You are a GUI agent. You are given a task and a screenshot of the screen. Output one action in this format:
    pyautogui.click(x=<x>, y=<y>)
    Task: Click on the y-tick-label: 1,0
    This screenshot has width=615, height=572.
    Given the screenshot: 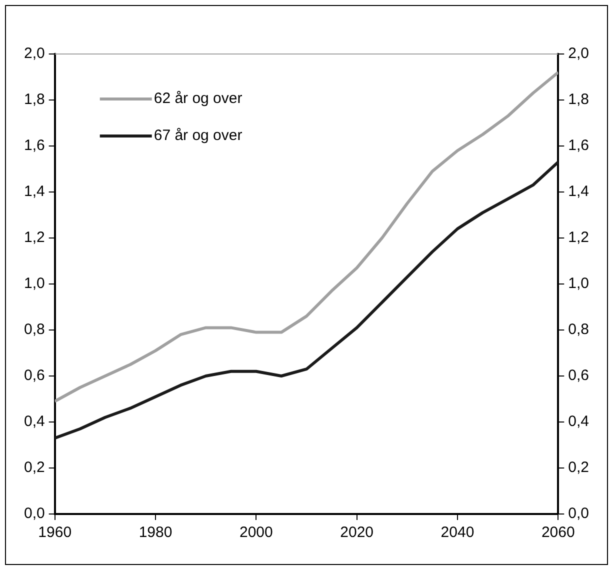 What is the action you would take?
    pyautogui.click(x=34, y=283)
    